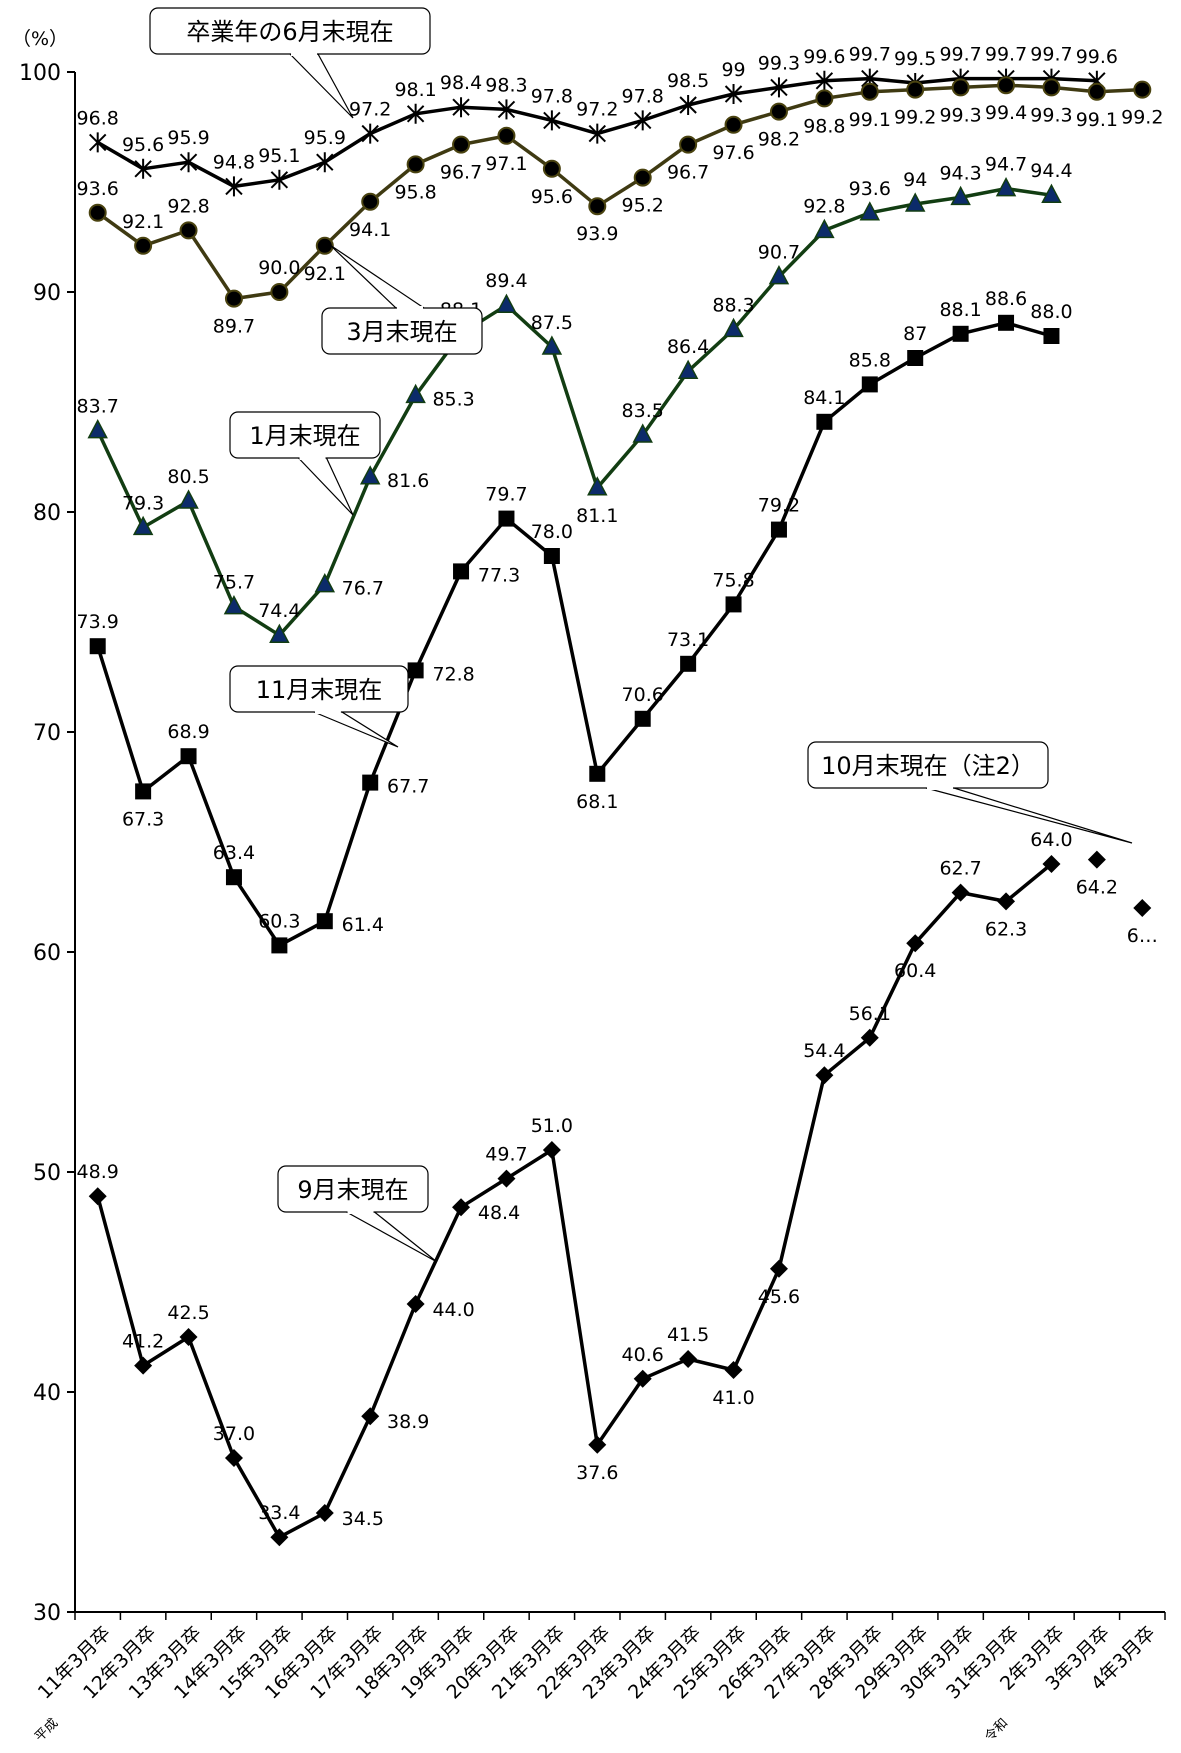 This screenshot has height=1753, width=1181. Describe the element at coordinates (363, 1519) in the screenshot. I see `data-label: 34.5` at that location.